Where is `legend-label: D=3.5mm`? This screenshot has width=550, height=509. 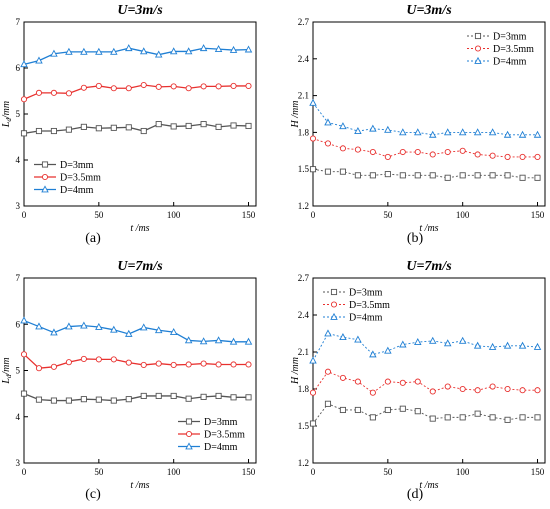 legend-label: D=3.5mm is located at coordinates (224, 435).